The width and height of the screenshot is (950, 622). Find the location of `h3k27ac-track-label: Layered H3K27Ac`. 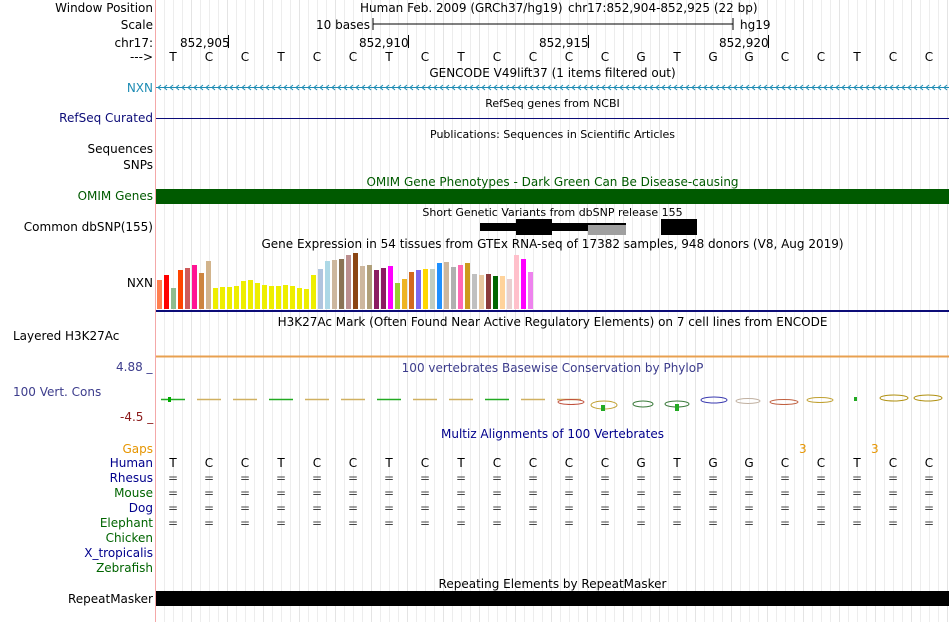

h3k27ac-track-label: Layered H3K27Ac is located at coordinates (66, 336).